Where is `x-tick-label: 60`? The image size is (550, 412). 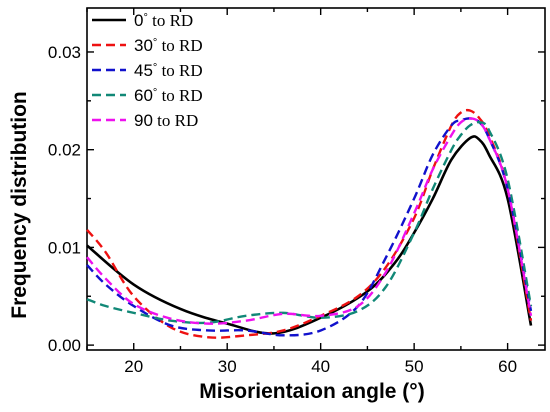 x-tick-label: 60 is located at coordinates (507, 366).